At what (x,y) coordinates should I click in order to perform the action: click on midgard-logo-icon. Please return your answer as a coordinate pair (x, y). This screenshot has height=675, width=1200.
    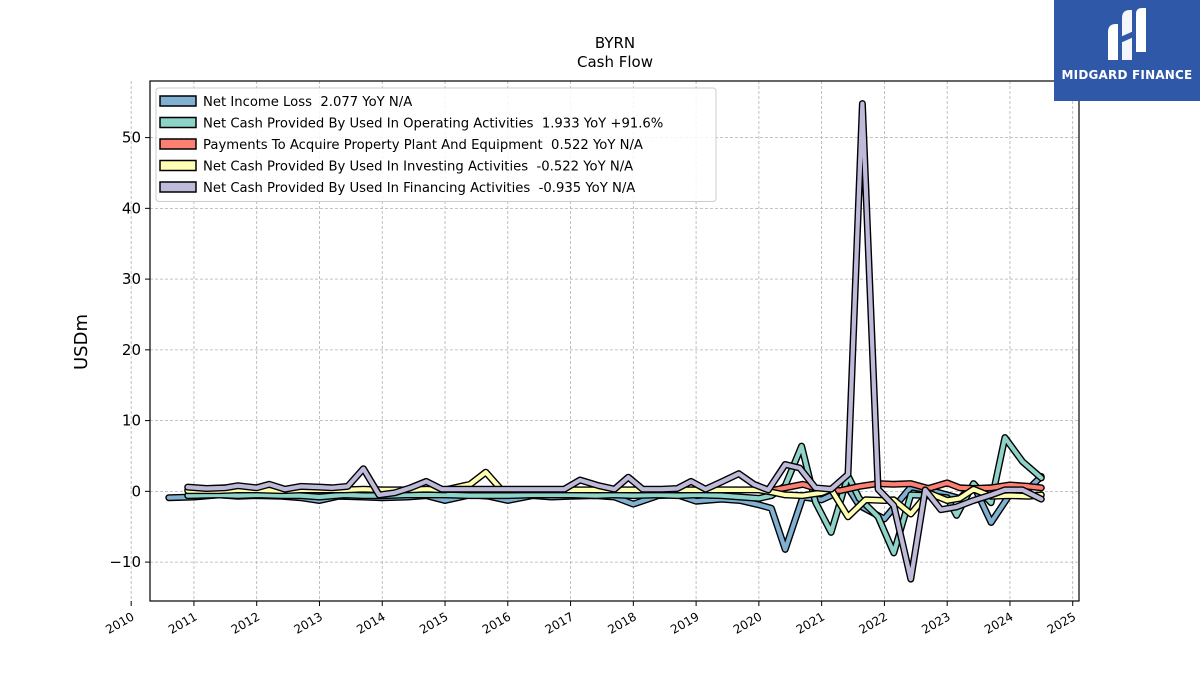
    Looking at the image, I should click on (1127, 34).